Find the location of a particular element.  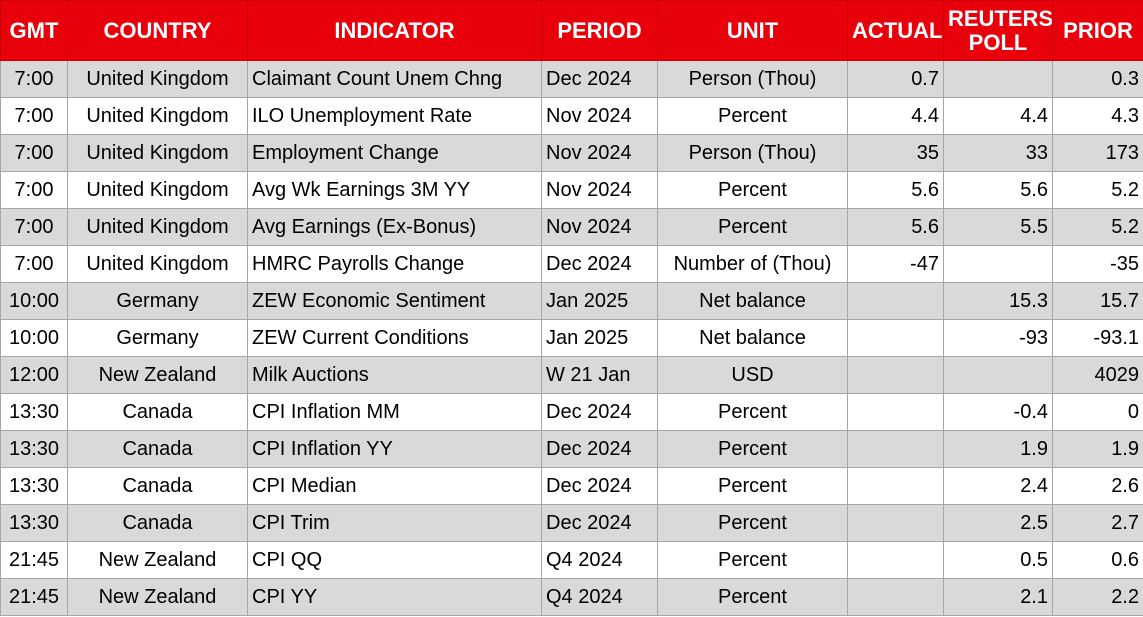

cell-indicator: HMRC Payrolls Change is located at coordinates (394, 264).